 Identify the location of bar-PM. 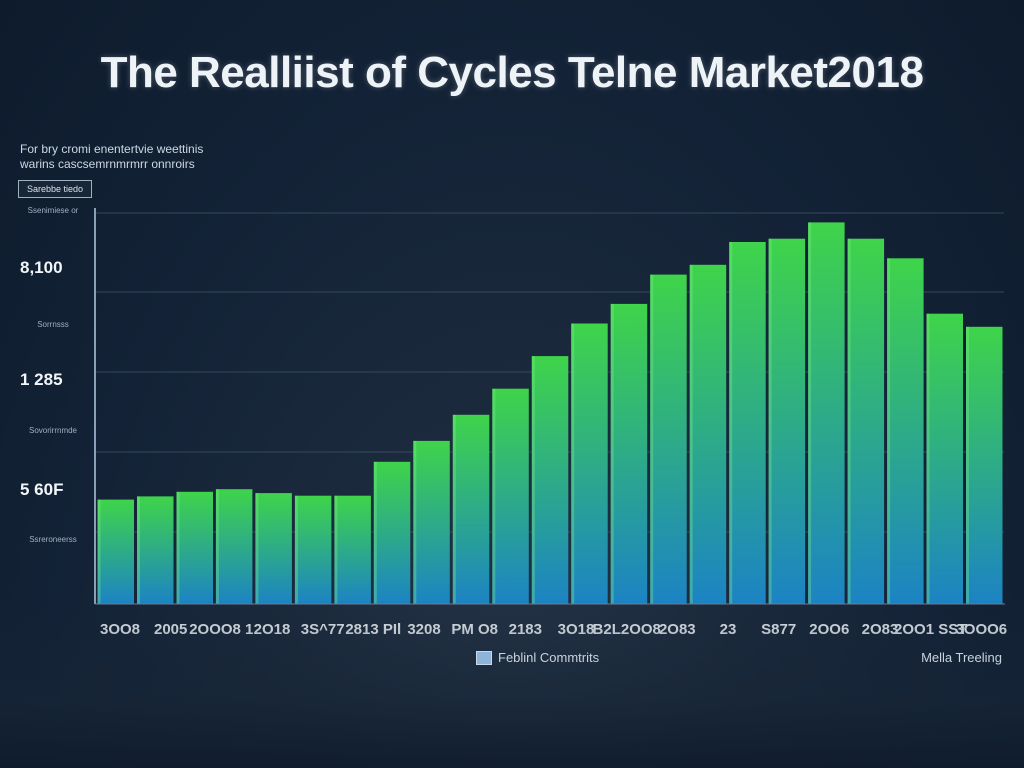
(471, 509).